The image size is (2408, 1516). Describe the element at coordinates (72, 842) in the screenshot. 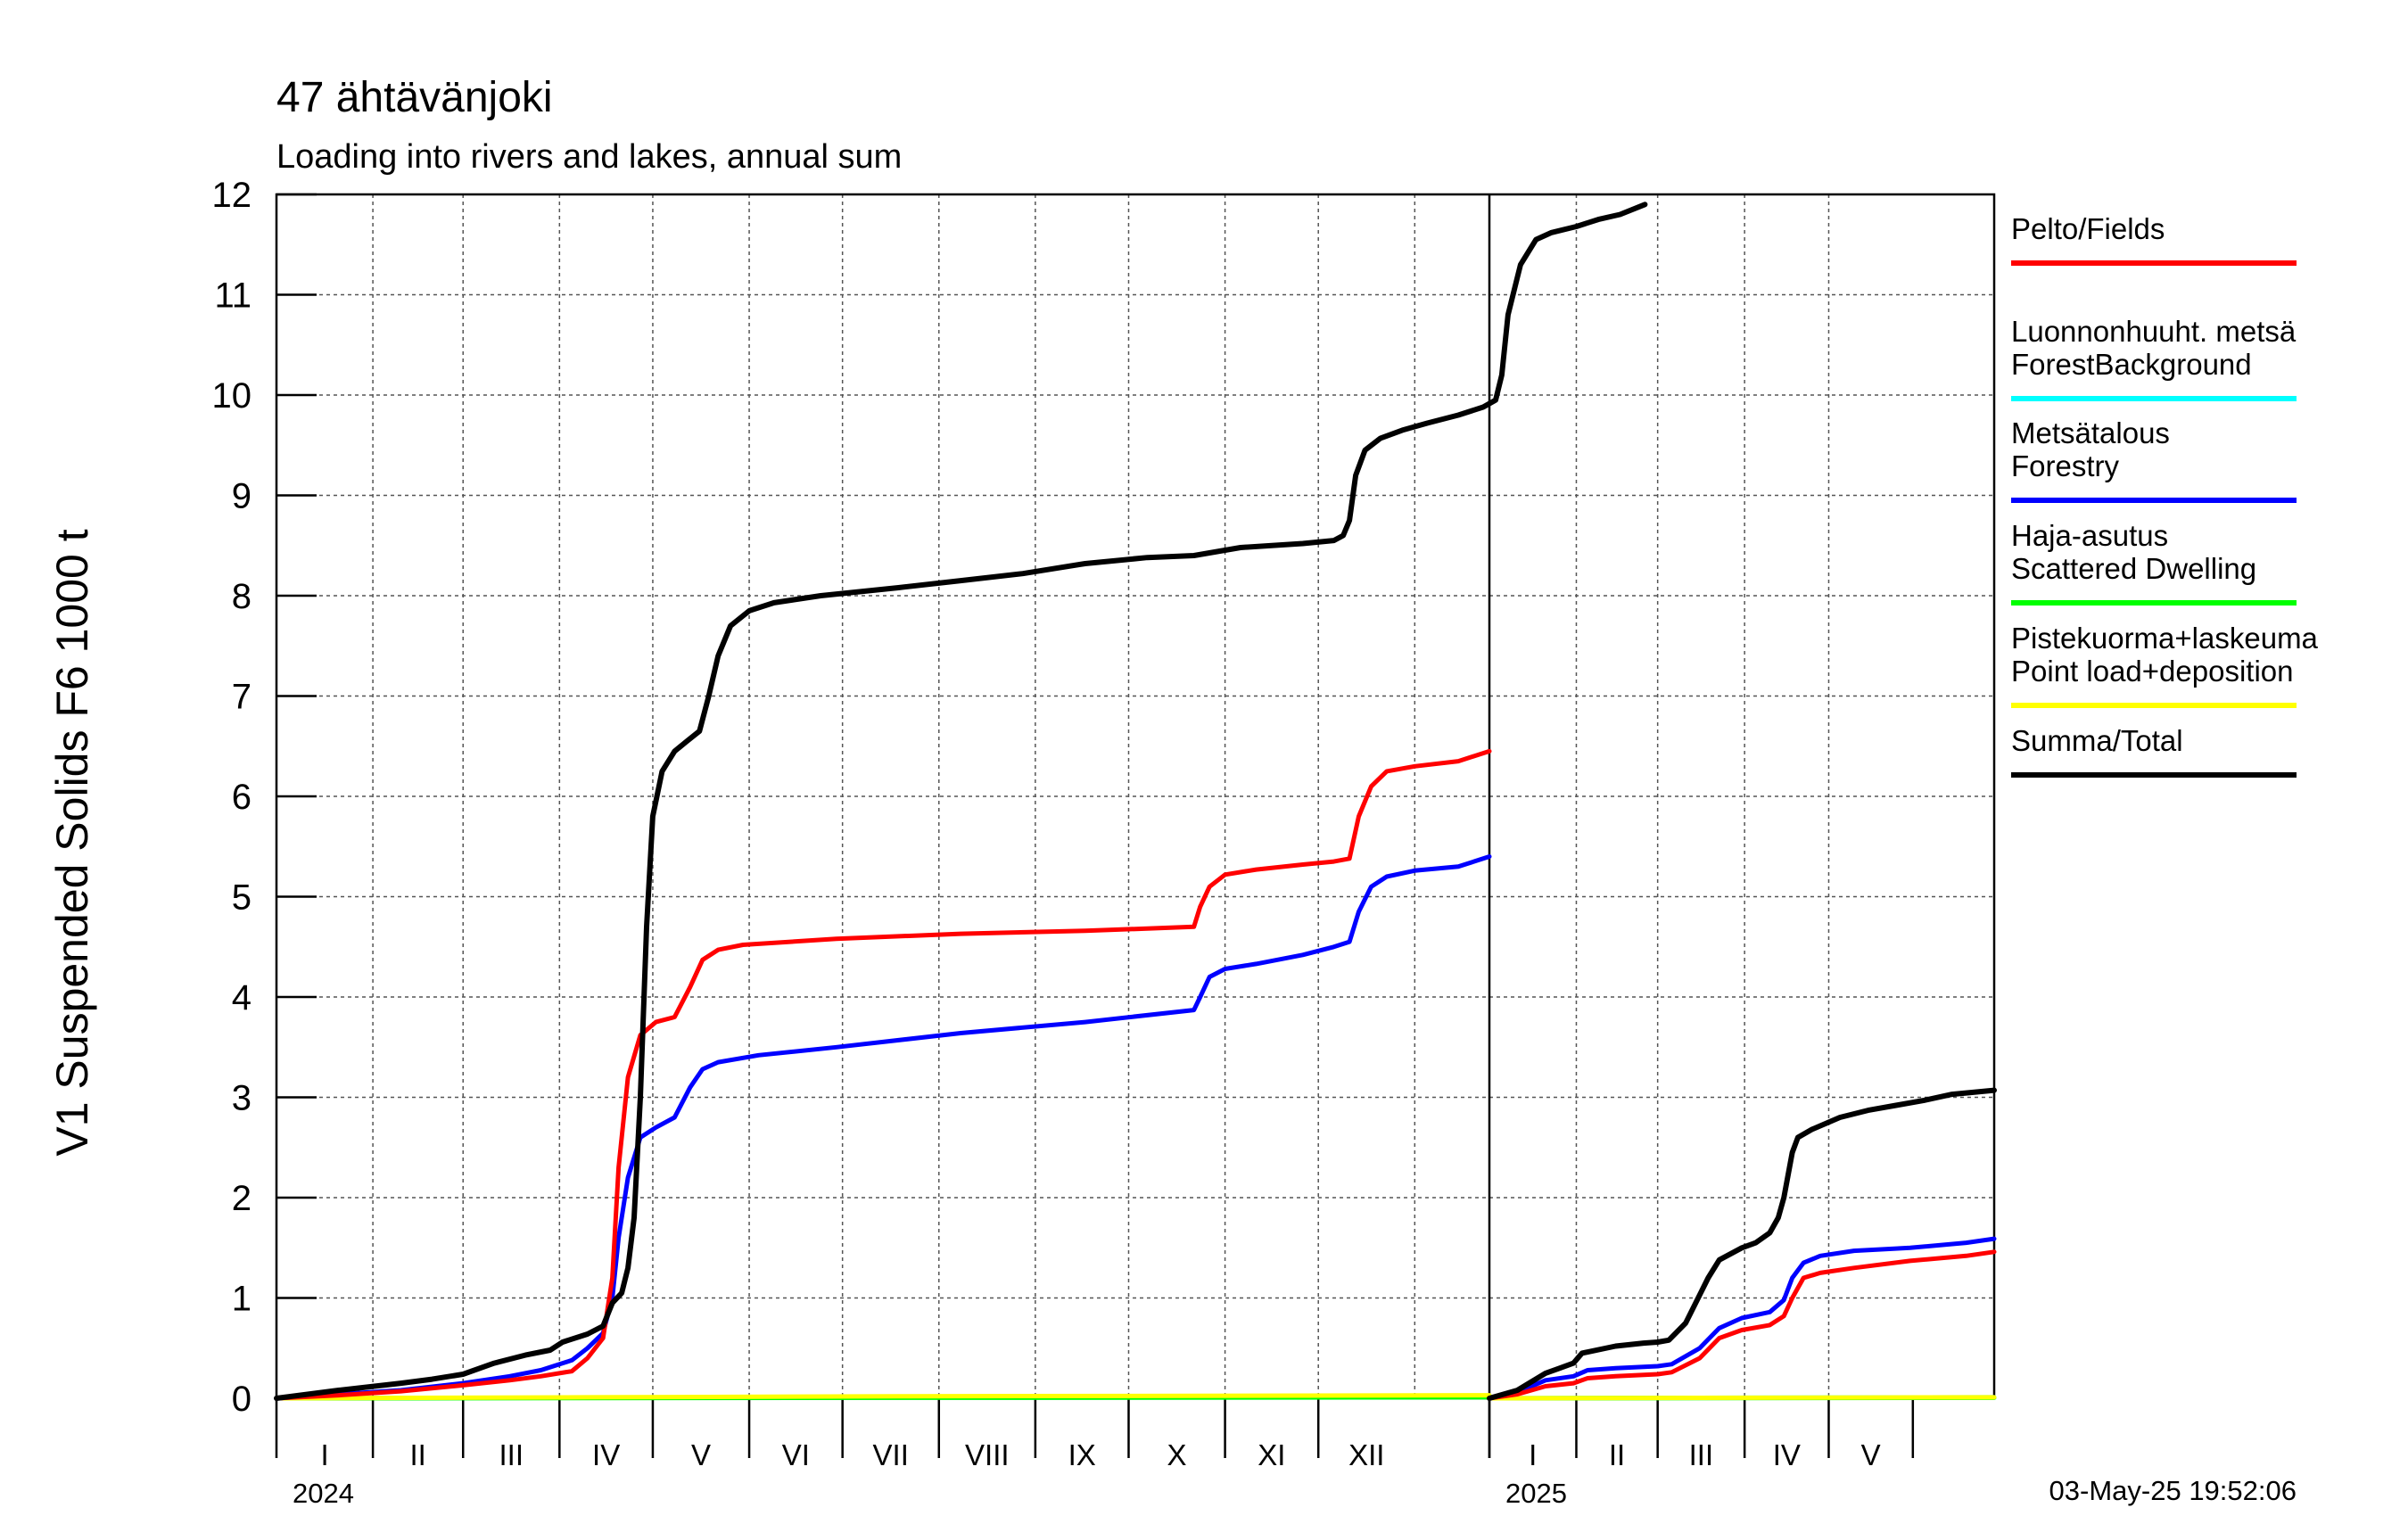

I see `y-axis-label: V1 Suspended Solids F6 1000 t` at that location.